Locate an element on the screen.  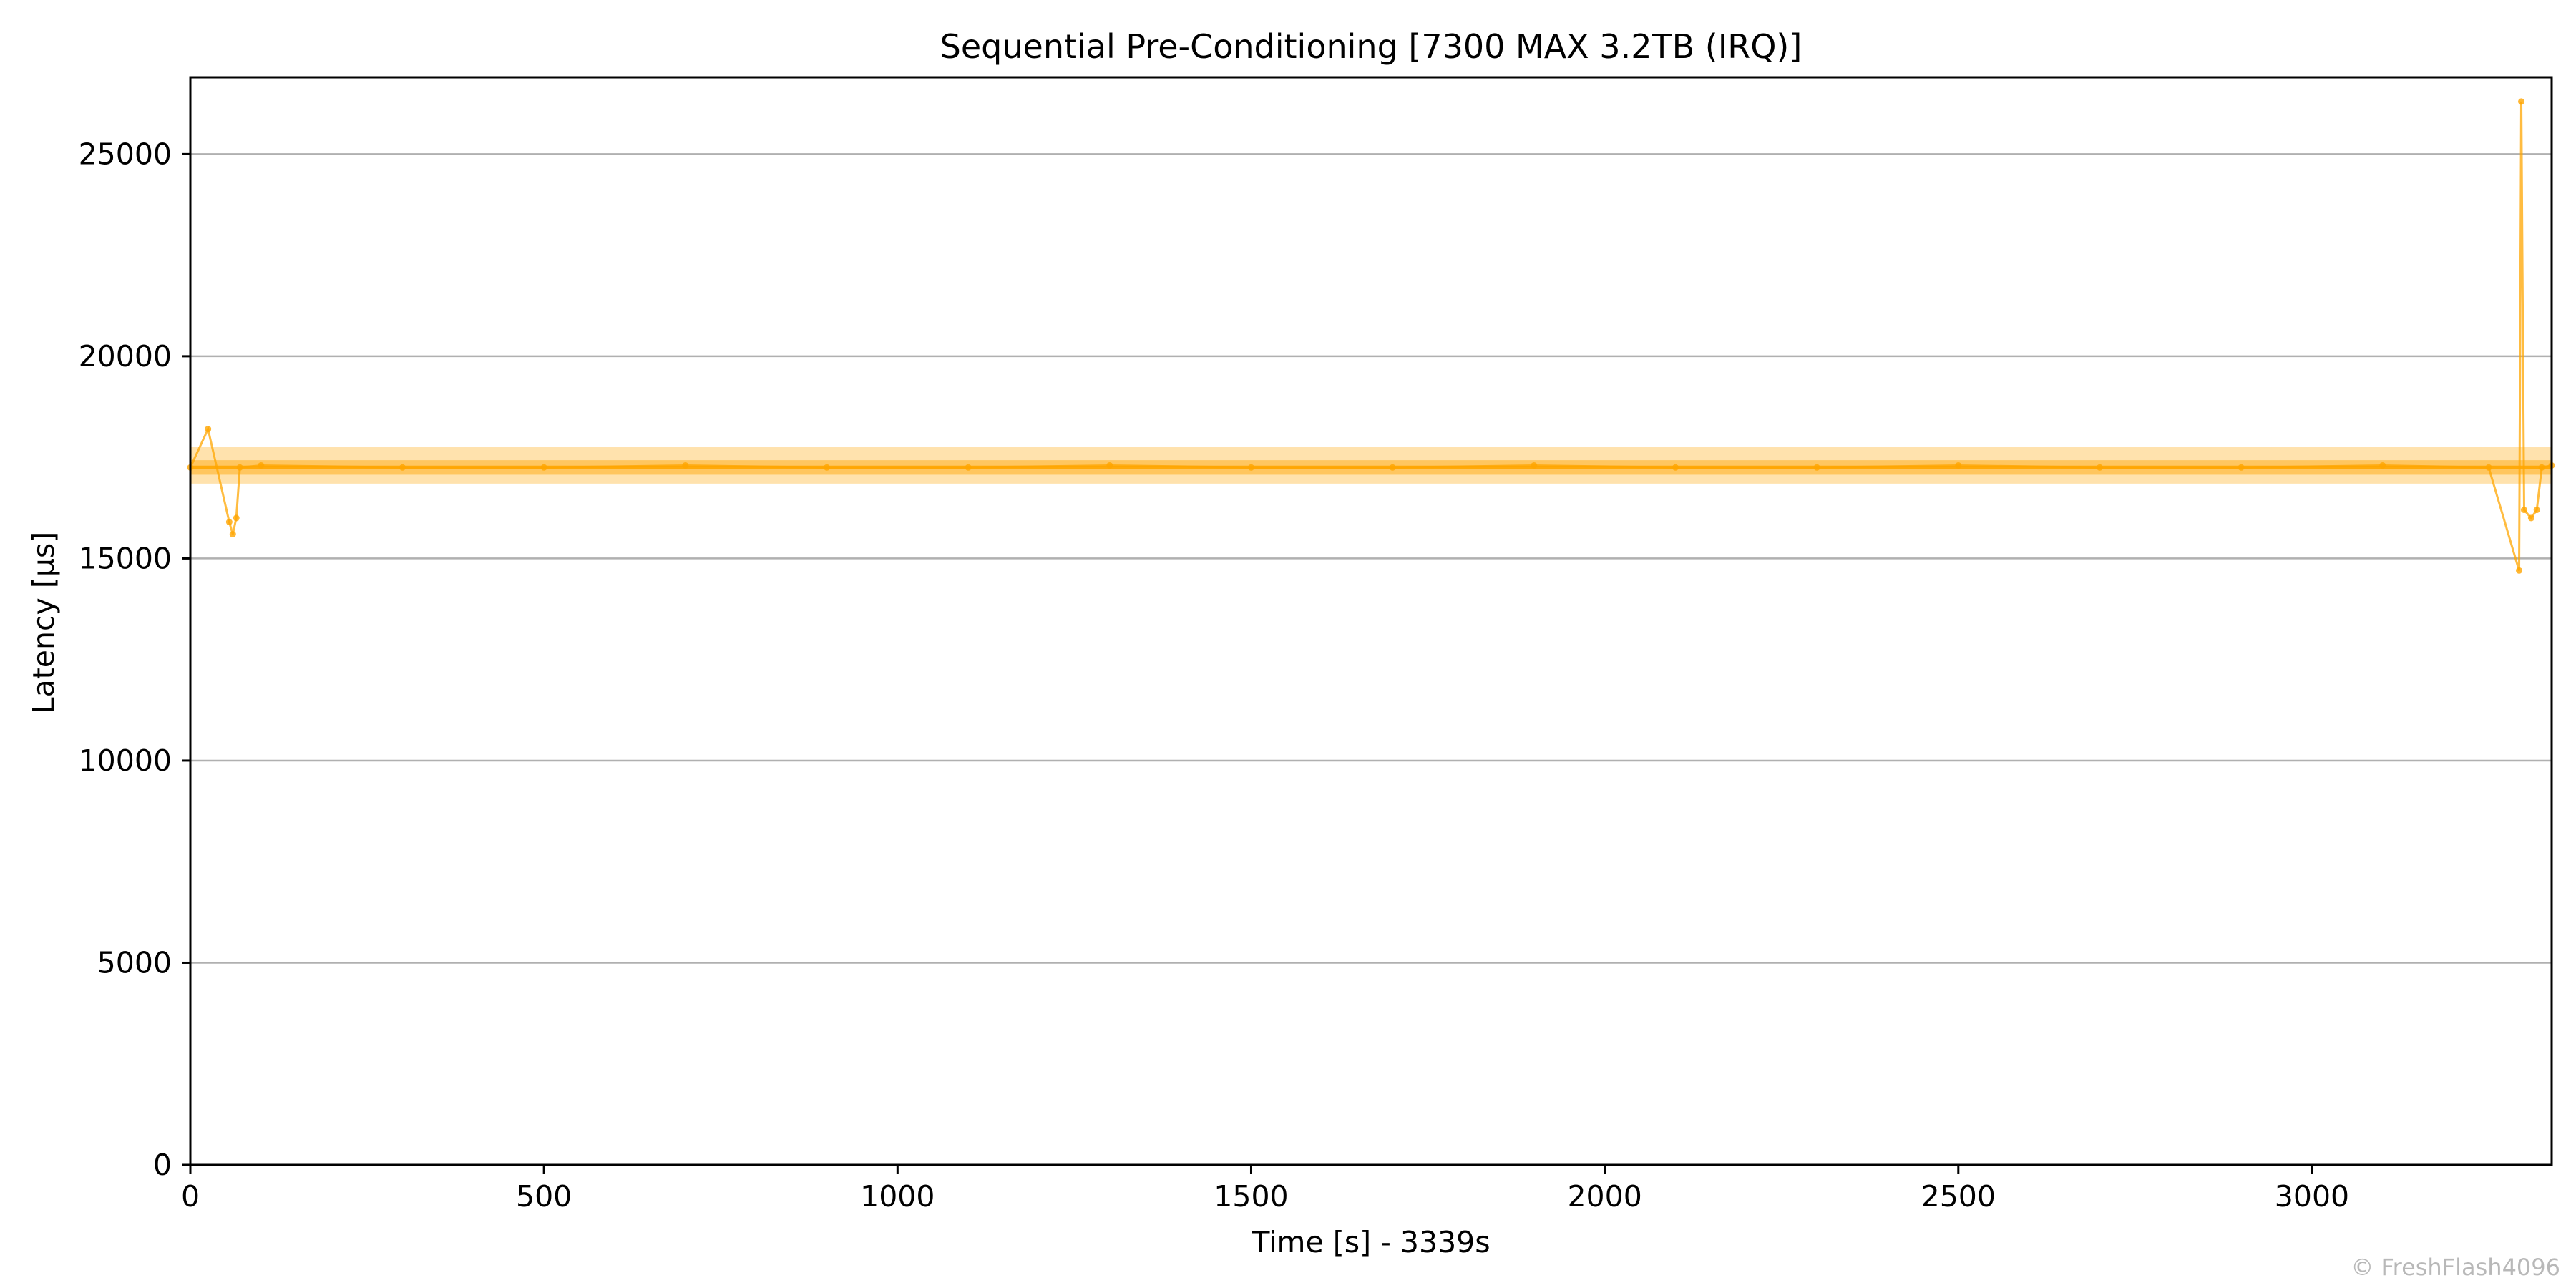
y-tick-label: 10000 is located at coordinates (125, 760).